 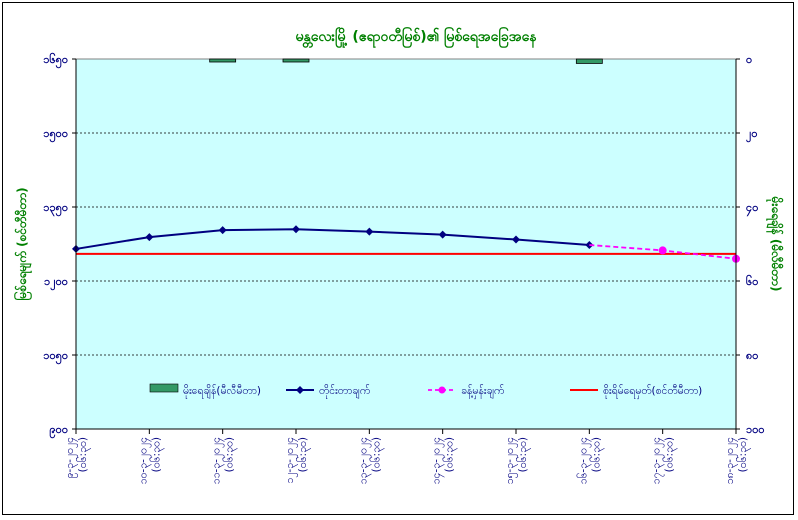 What do you see at coordinates (59, 246) in the screenshot?
I see `left-y-tick-labels: ၉၀၀ ၁၀၅၀ ၁၂၀၀ ၁၃၅၀ ၁၅၀၀ ၁၆၅၀` at bounding box center [59, 246].